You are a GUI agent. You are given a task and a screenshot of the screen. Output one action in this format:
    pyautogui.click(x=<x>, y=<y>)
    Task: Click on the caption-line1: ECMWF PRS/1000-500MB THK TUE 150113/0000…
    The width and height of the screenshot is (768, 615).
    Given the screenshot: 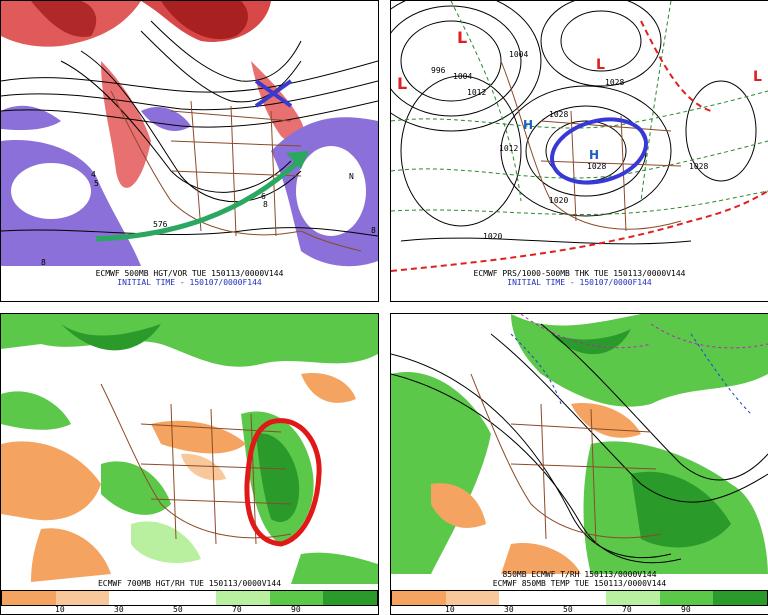 What is the action you would take?
    pyautogui.click(x=579, y=273)
    